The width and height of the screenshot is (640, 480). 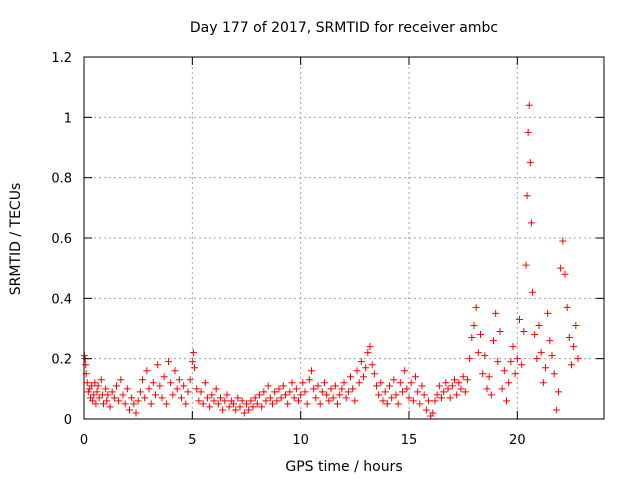 I want to click on x-tick-label: 0, so click(x=84, y=440).